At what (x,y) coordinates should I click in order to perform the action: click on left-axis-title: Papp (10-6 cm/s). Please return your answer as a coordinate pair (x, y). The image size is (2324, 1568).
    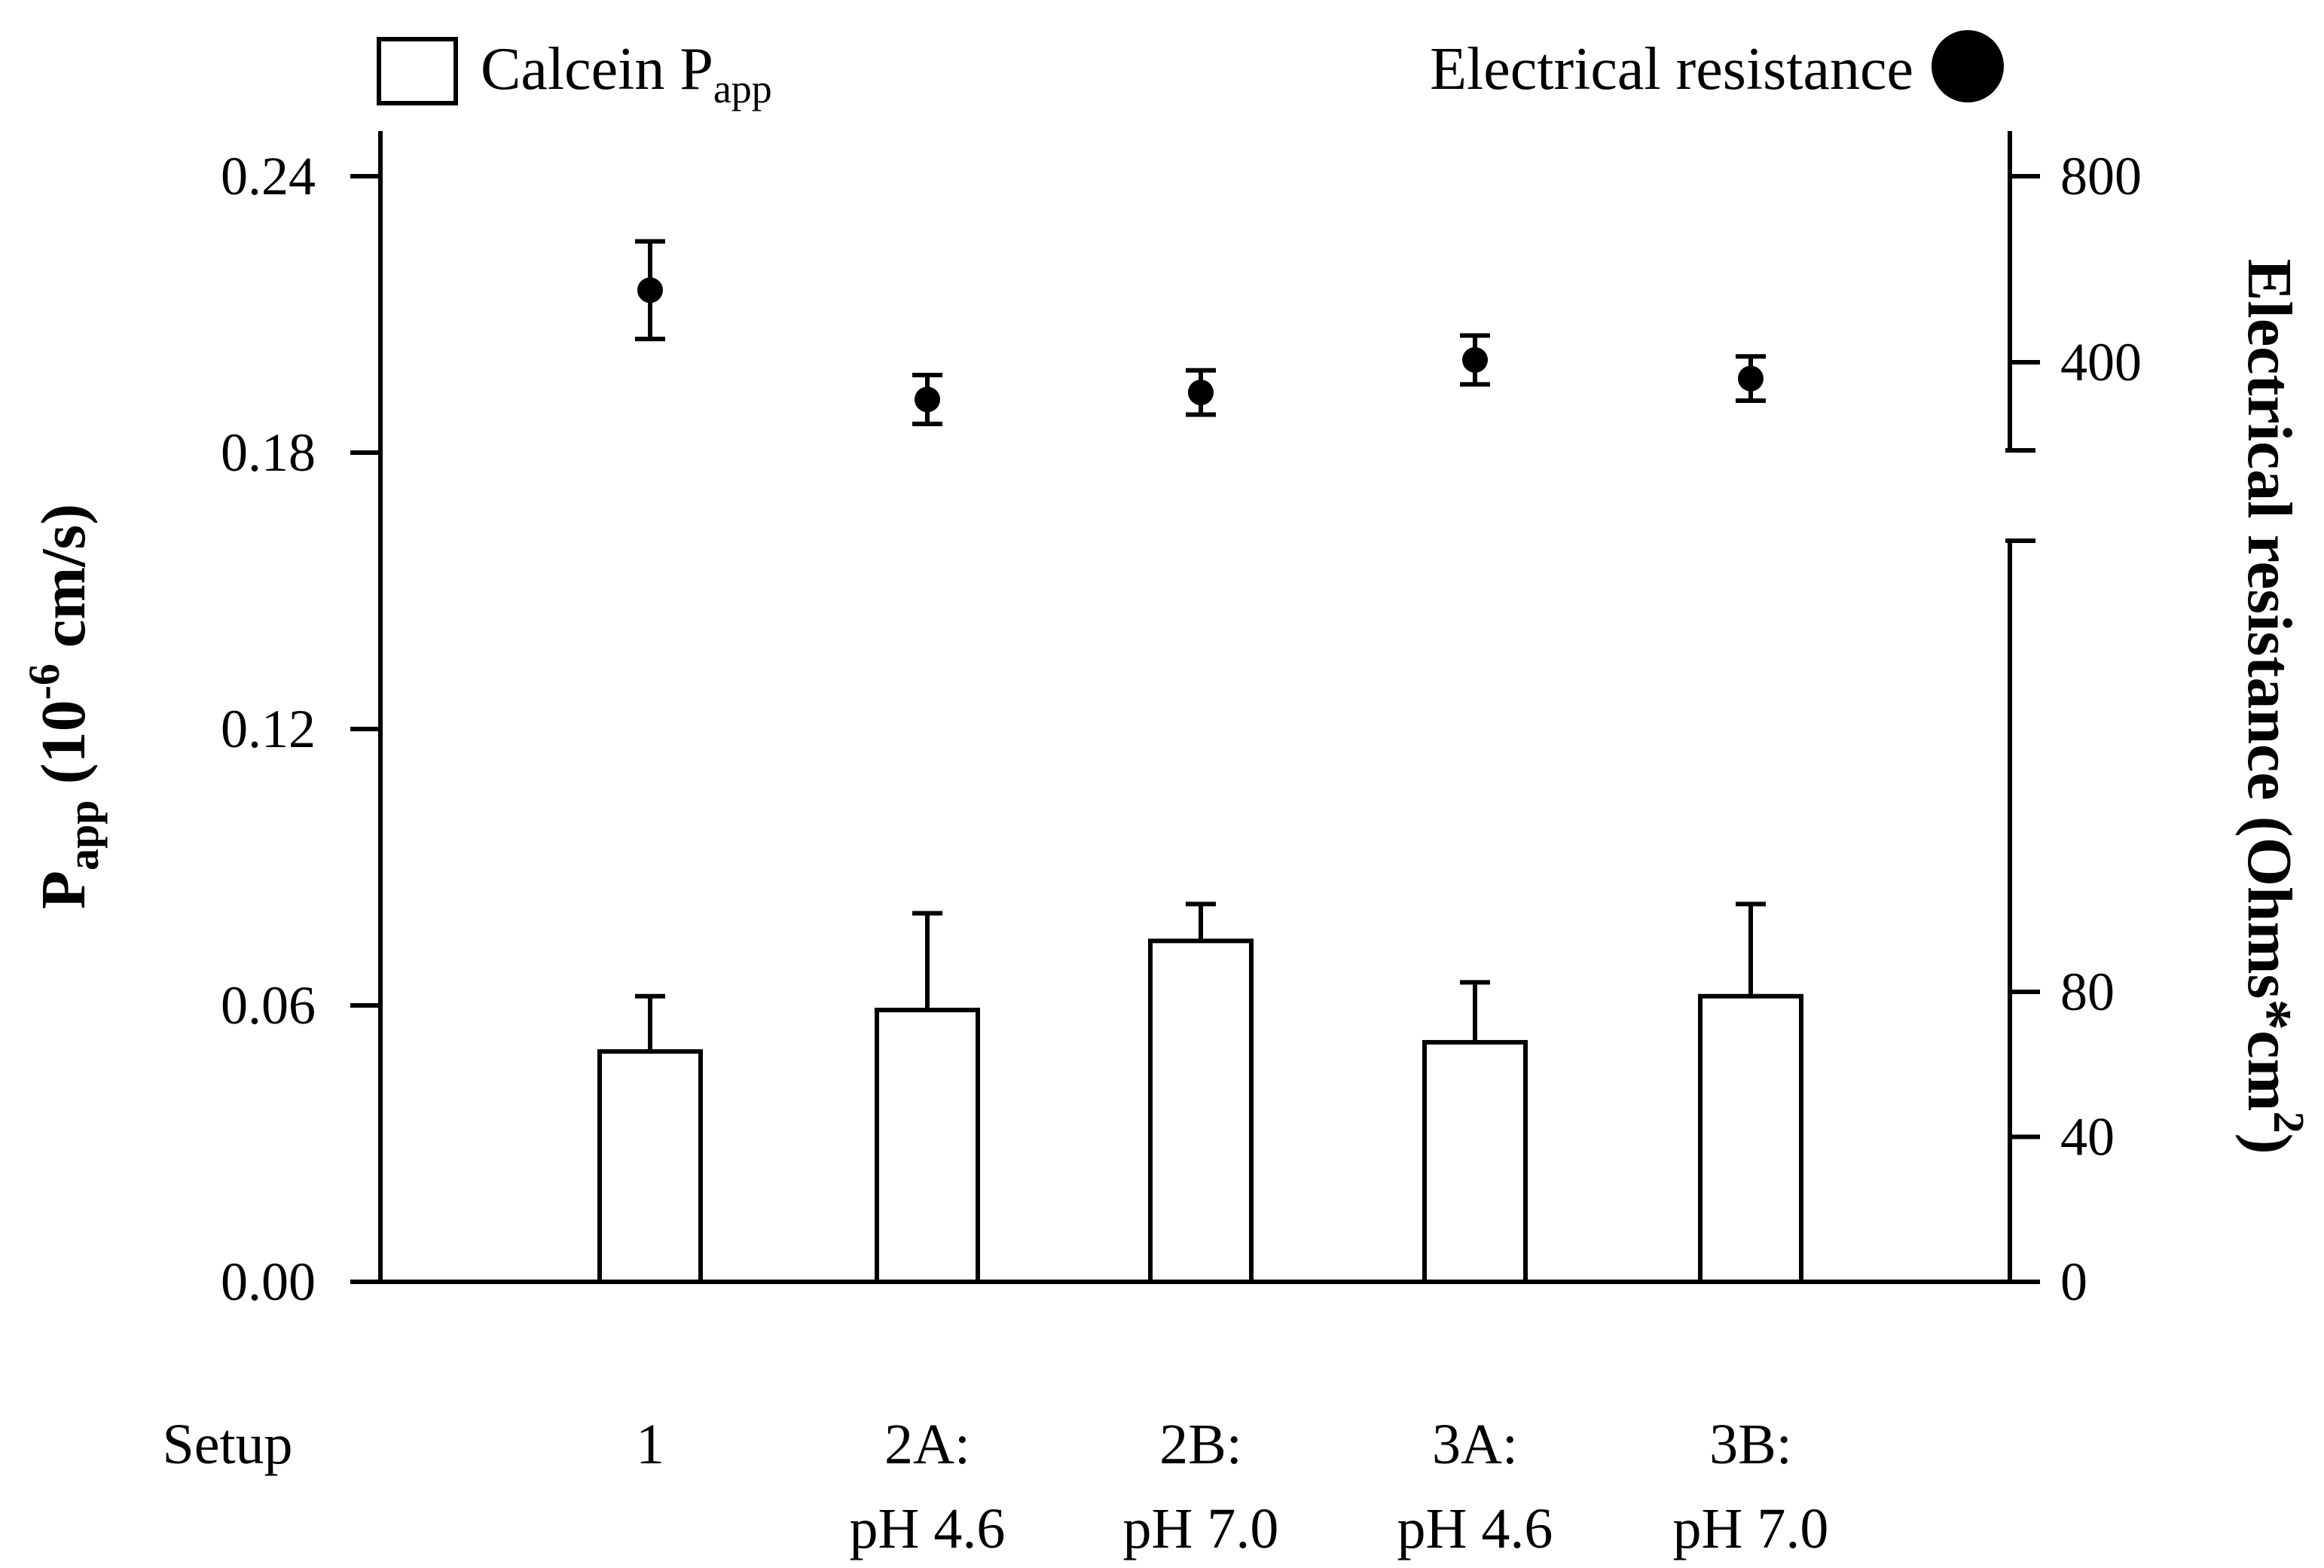
    Looking at the image, I should click on (64, 706).